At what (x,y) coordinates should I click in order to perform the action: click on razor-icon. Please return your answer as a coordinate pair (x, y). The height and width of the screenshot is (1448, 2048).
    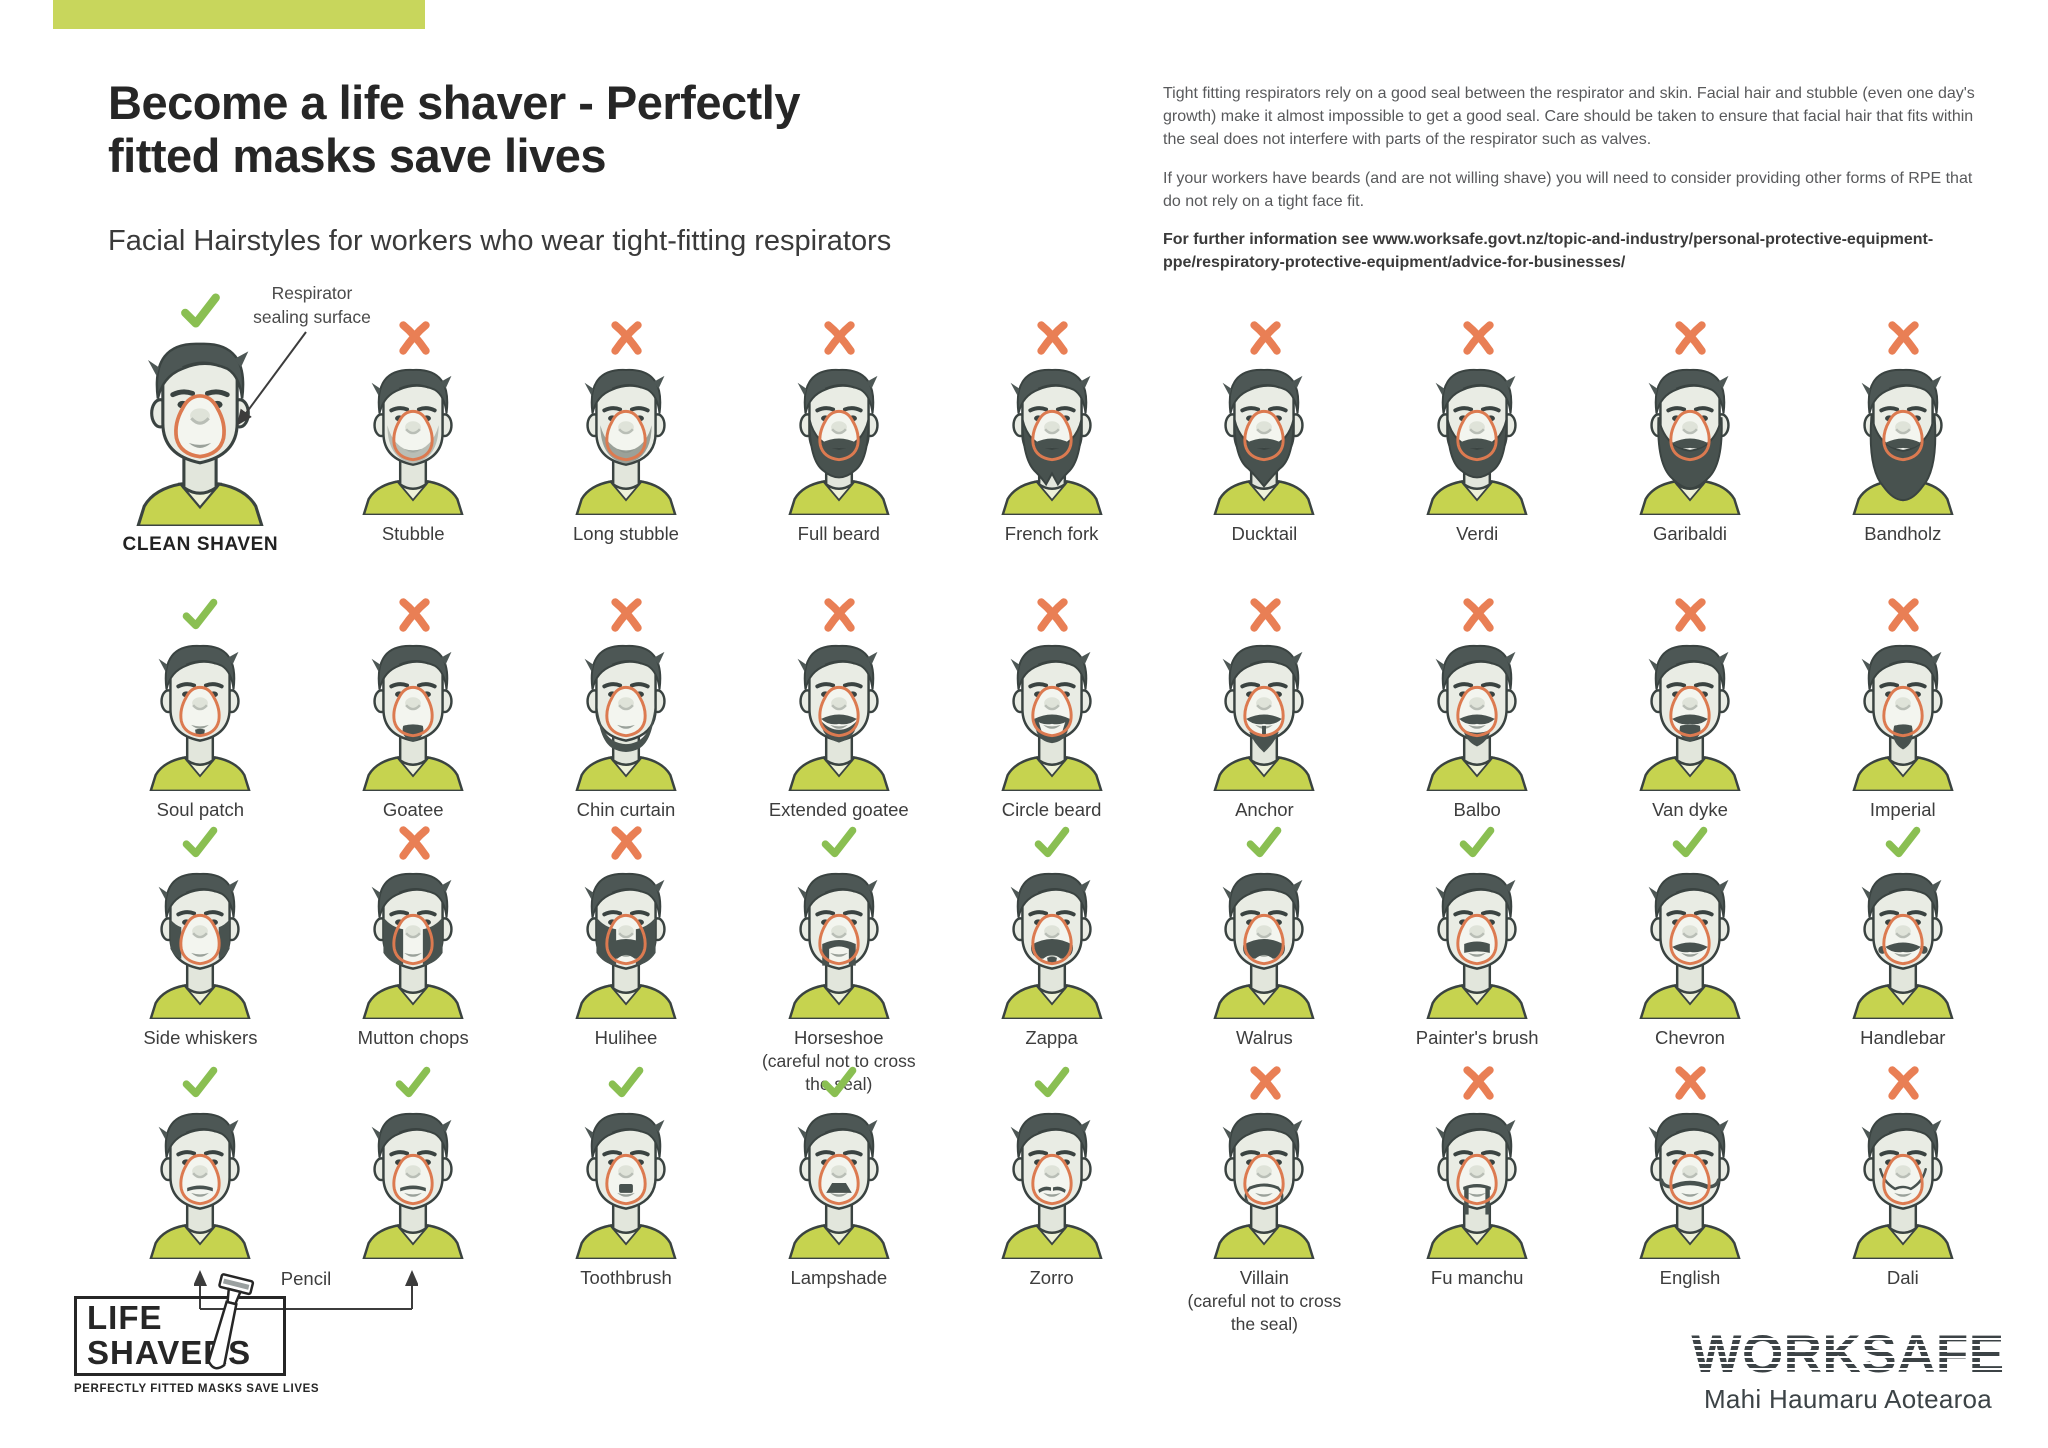
    Looking at the image, I should click on (231, 1321).